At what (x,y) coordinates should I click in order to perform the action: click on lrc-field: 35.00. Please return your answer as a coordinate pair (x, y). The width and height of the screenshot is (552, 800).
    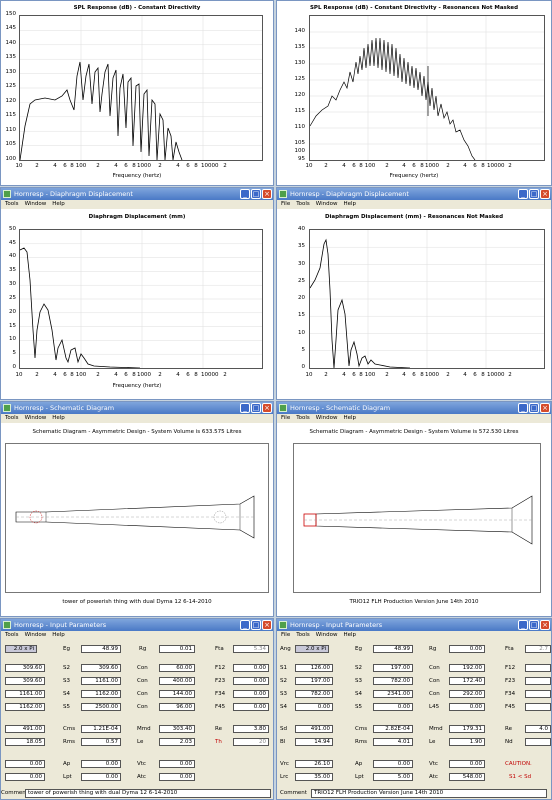
    Looking at the image, I should click on (314, 777).